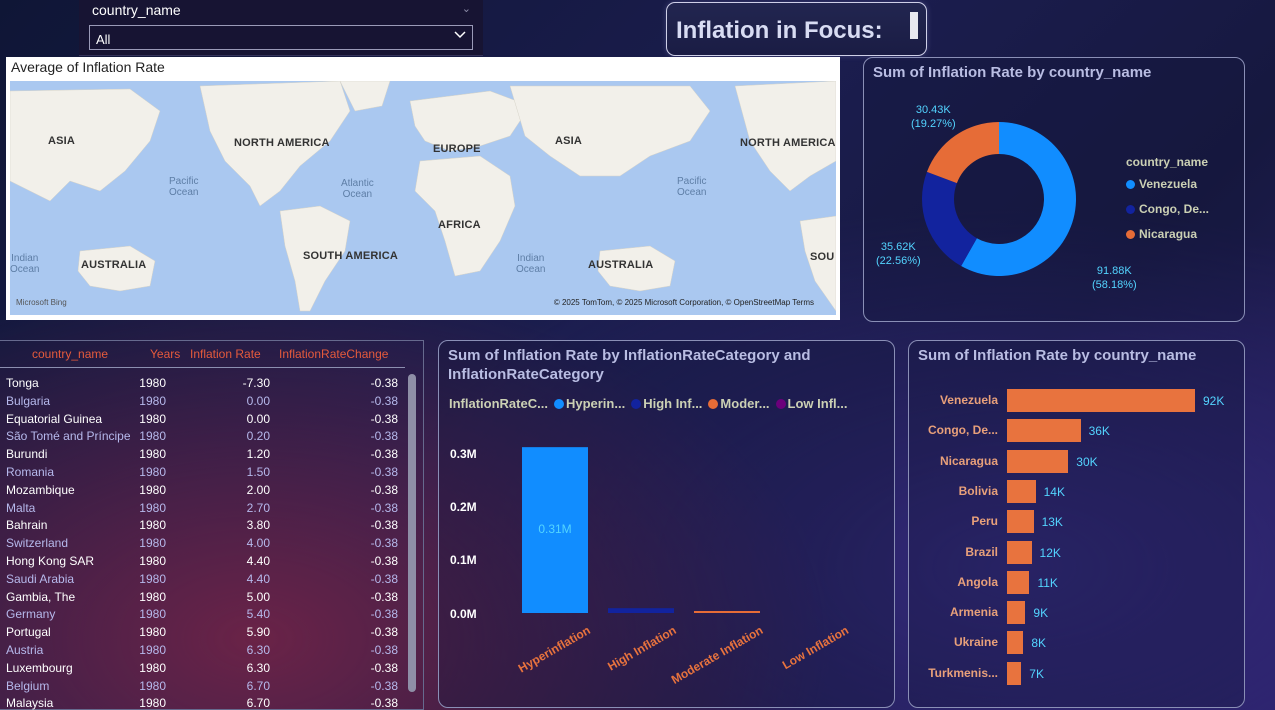  I want to click on report-title-box: Inflation in Focus:, so click(796, 29).